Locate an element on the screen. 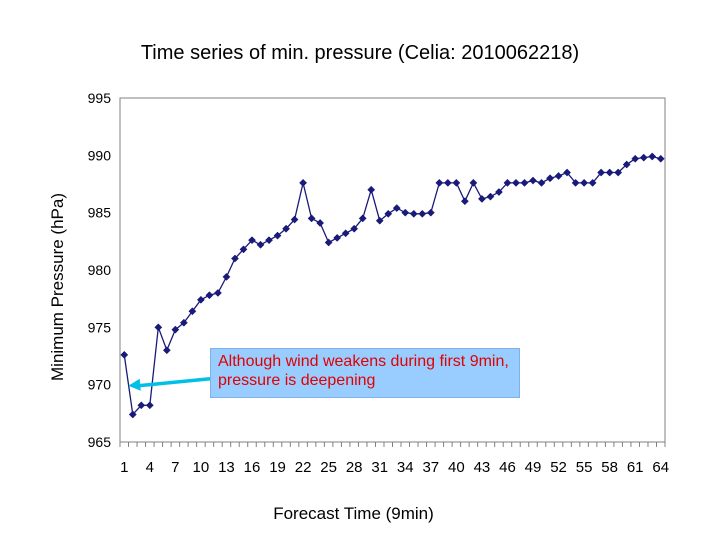 This screenshot has width=720, height=540. x-tick-label: 25 is located at coordinates (328, 467).